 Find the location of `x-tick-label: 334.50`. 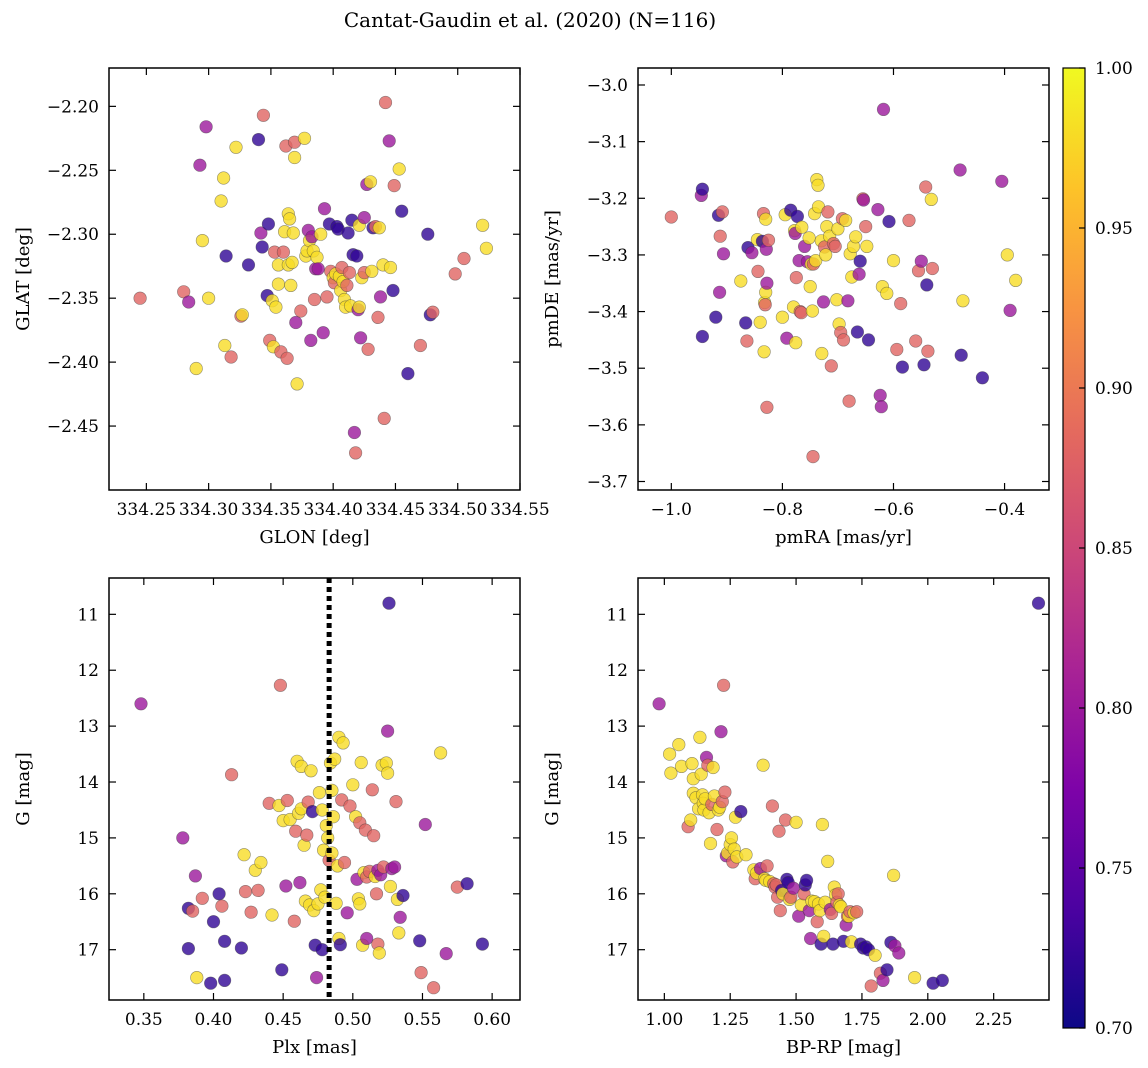

x-tick-label: 334.50 is located at coordinates (457, 510).